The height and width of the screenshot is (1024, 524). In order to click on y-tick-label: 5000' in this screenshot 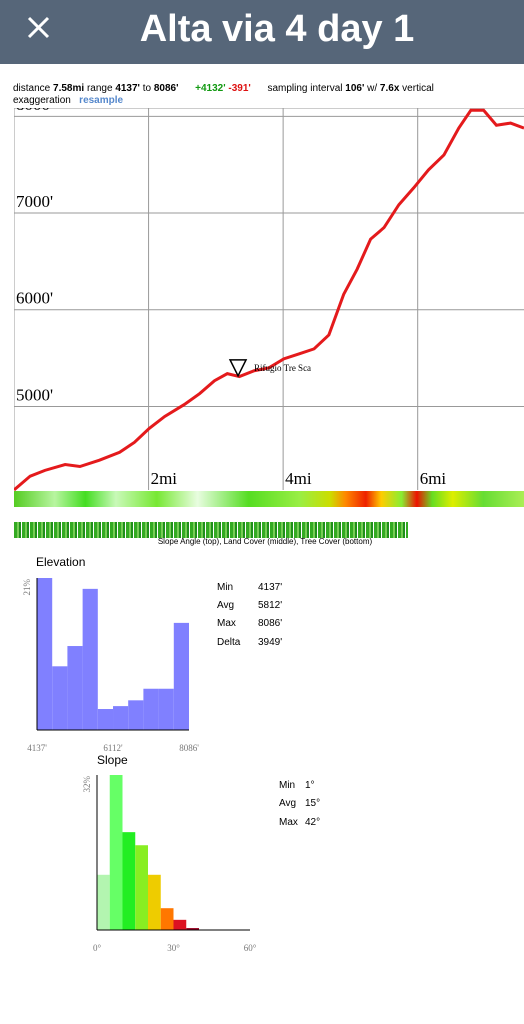, I will do `click(34, 394)`.